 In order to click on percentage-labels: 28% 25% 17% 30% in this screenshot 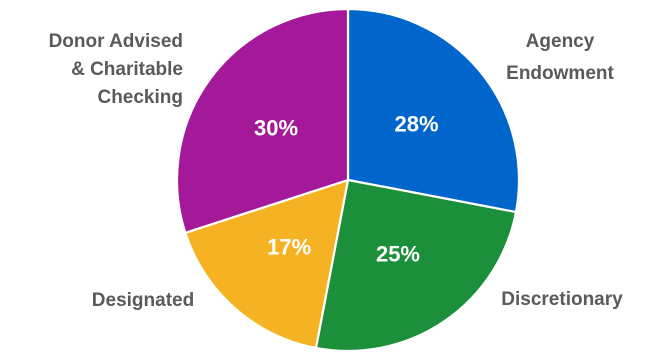, I will do `click(346, 188)`.